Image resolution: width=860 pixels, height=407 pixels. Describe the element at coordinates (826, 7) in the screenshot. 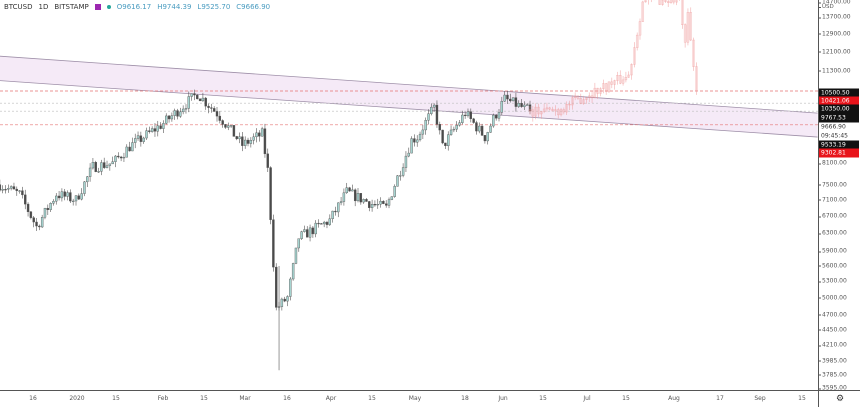

I see `currency-label: USD` at that location.